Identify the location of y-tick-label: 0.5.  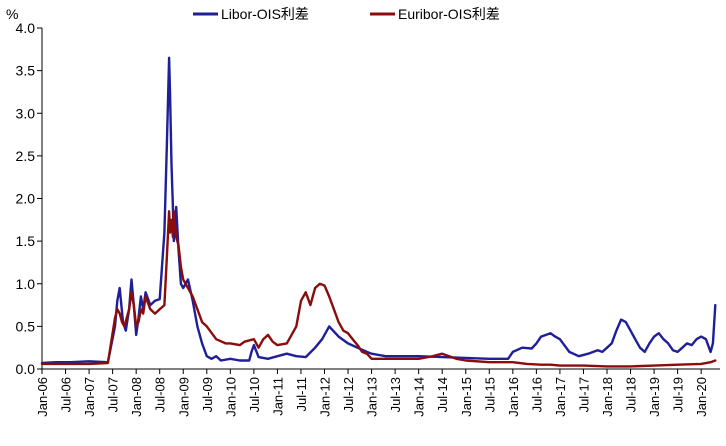
(26, 326).